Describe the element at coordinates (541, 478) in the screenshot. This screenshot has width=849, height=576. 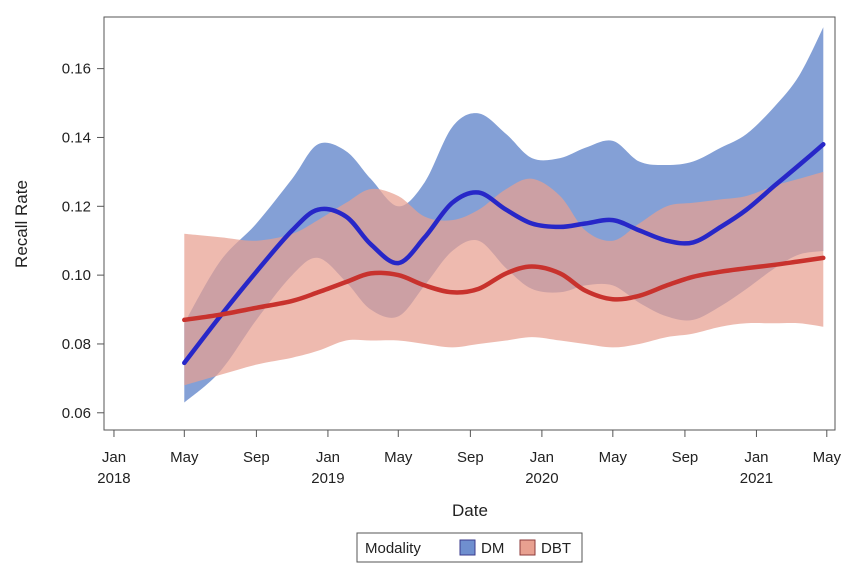
I see `x-tick-year-label: 2020` at that location.